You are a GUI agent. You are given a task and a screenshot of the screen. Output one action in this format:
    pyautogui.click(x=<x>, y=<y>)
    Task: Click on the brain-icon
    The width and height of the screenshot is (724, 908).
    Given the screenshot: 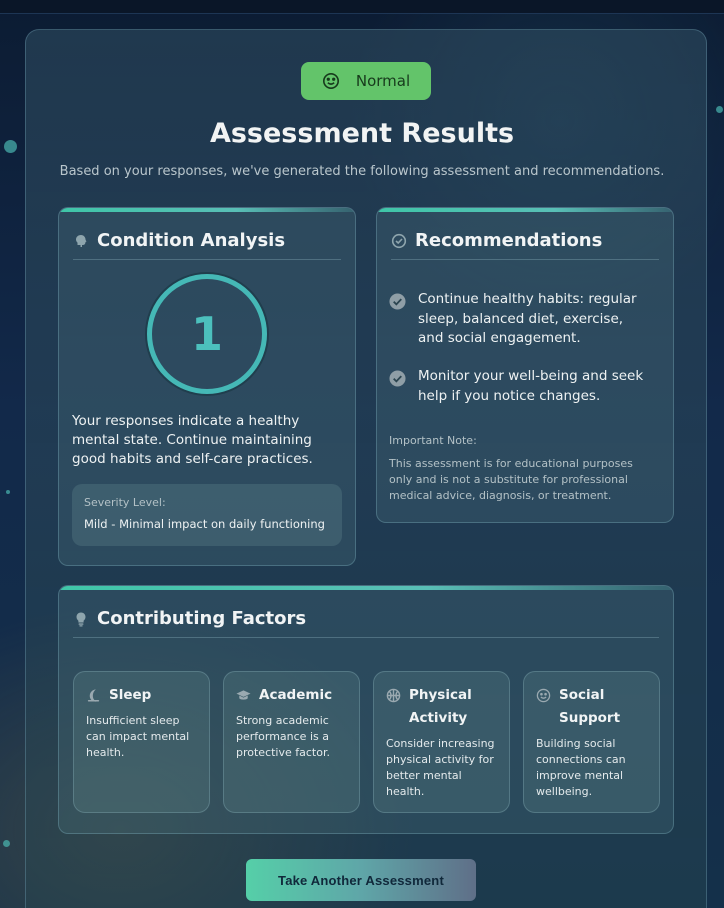 What is the action you would take?
    pyautogui.click(x=81, y=240)
    